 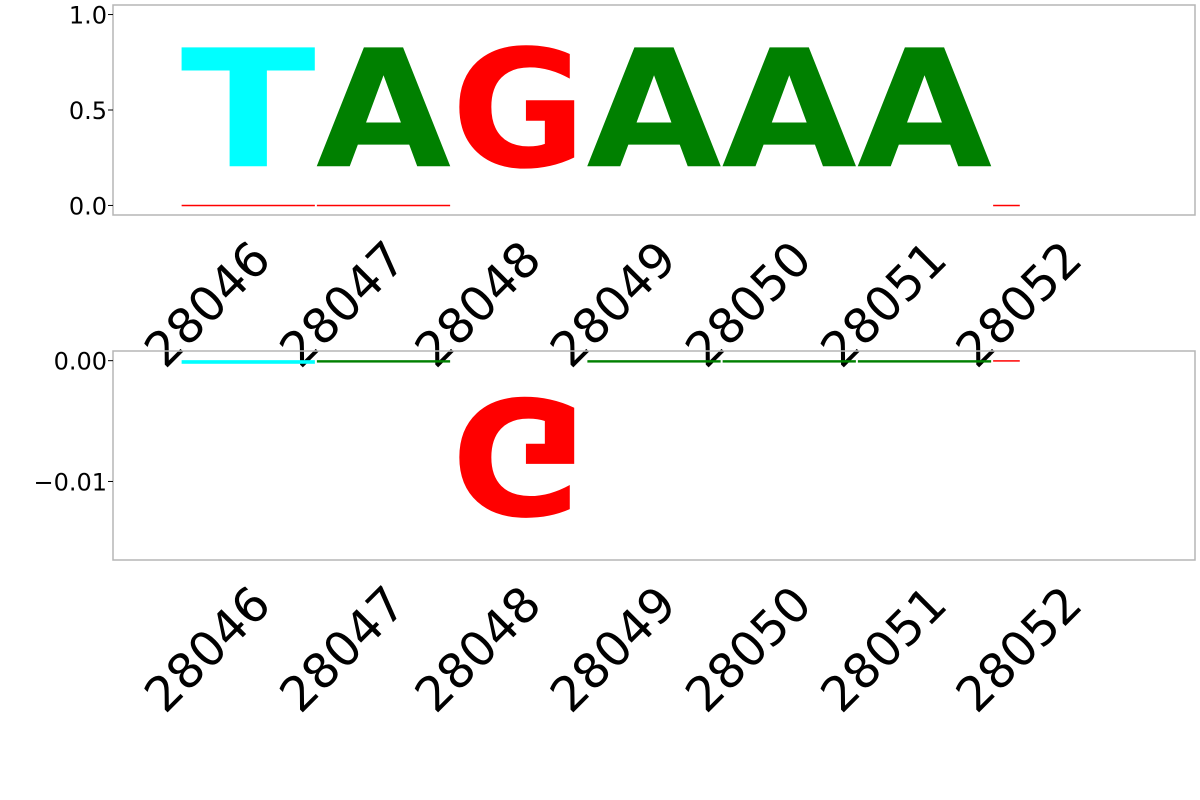 I want to click on y-tick-label: −0.01, so click(x=70, y=482).